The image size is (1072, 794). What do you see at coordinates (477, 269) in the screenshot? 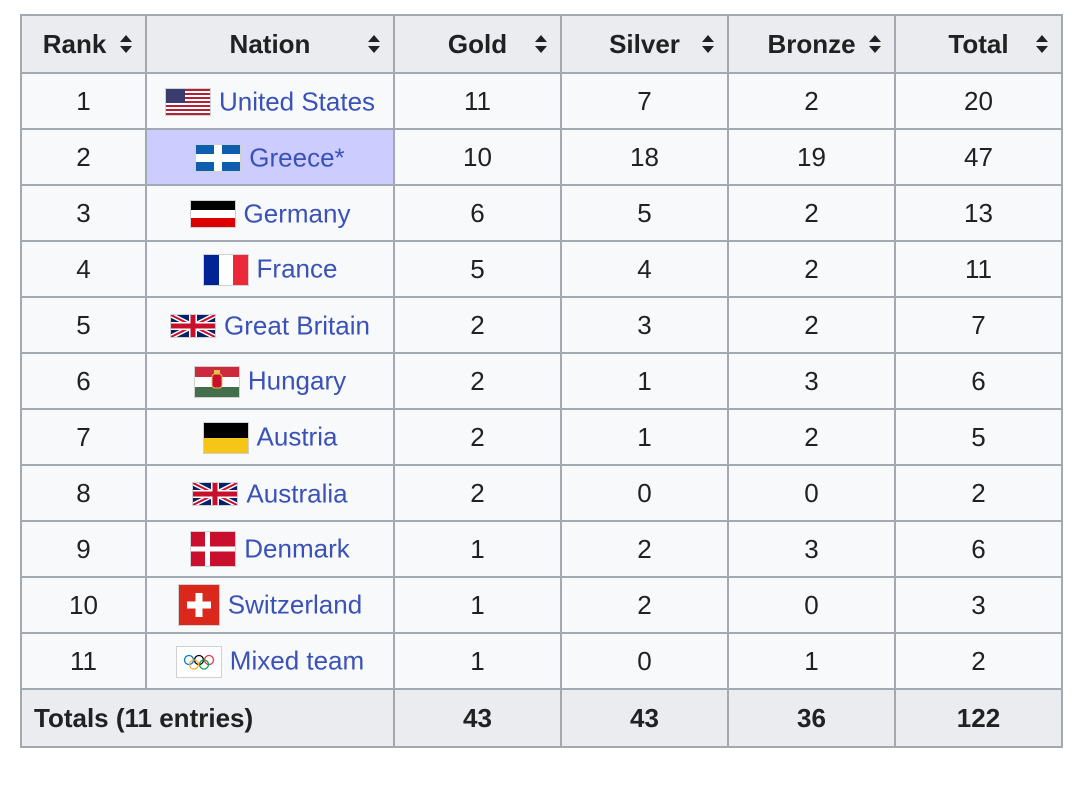
I see `gold-cell: 5` at bounding box center [477, 269].